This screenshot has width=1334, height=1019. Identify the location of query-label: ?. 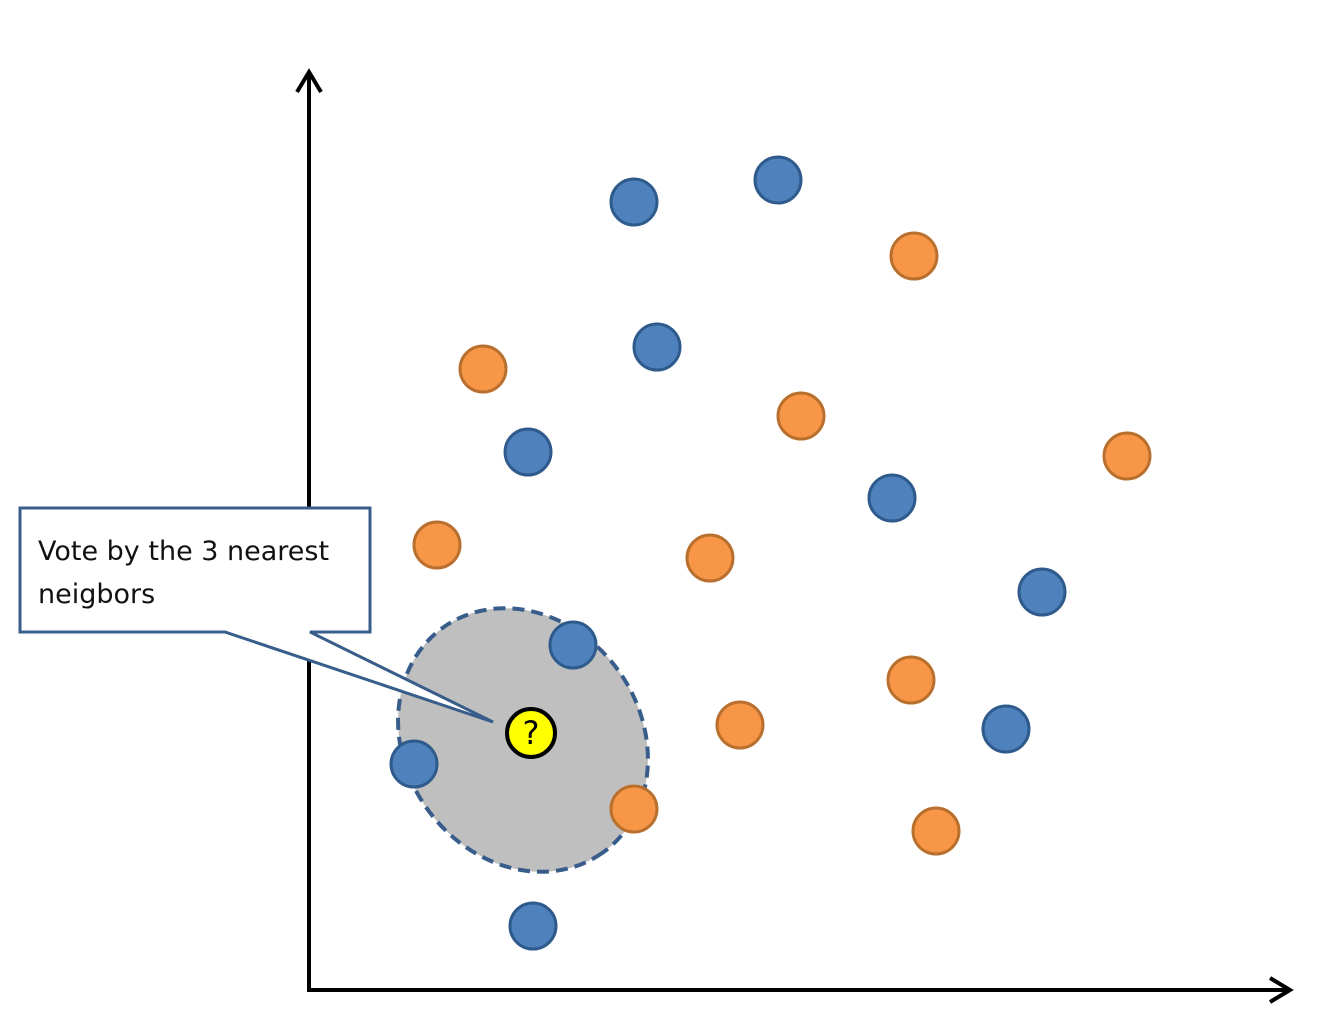
(531, 733).